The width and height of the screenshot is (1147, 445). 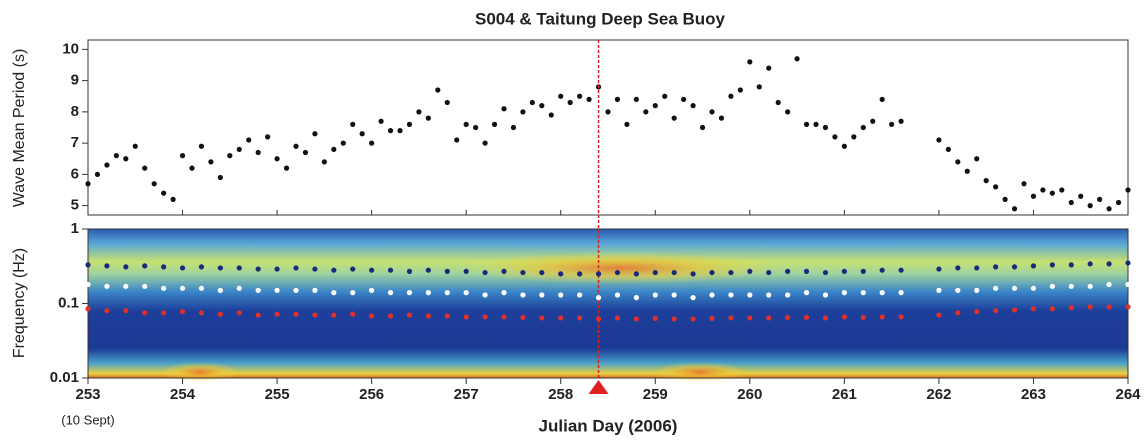 I want to click on marker-triangle, so click(x=598, y=387).